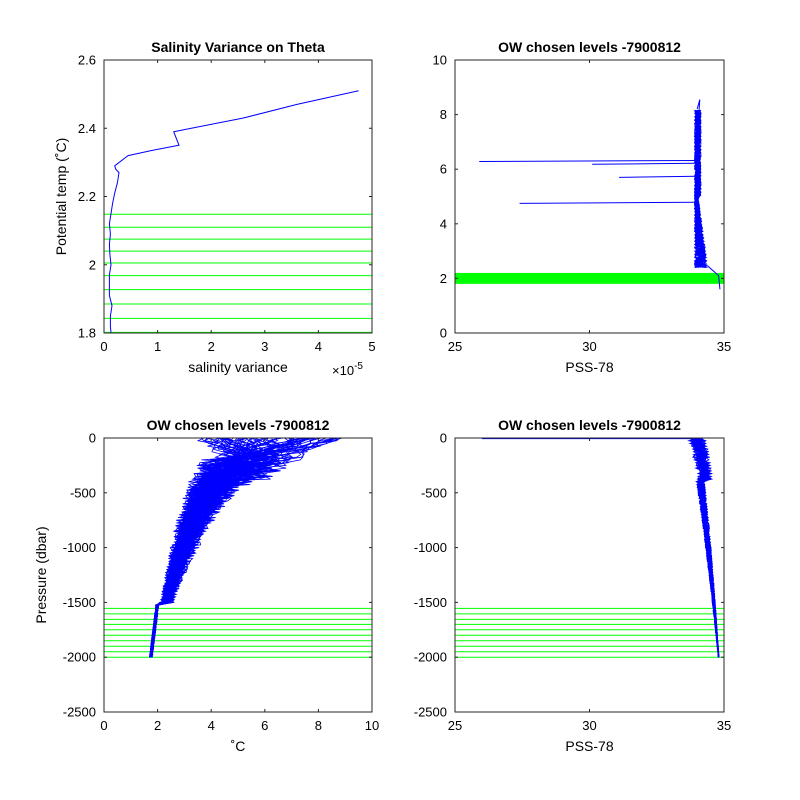 This screenshot has width=800, height=800. What do you see at coordinates (87, 333) in the screenshot?
I see `y-tick-label: 1.8` at bounding box center [87, 333].